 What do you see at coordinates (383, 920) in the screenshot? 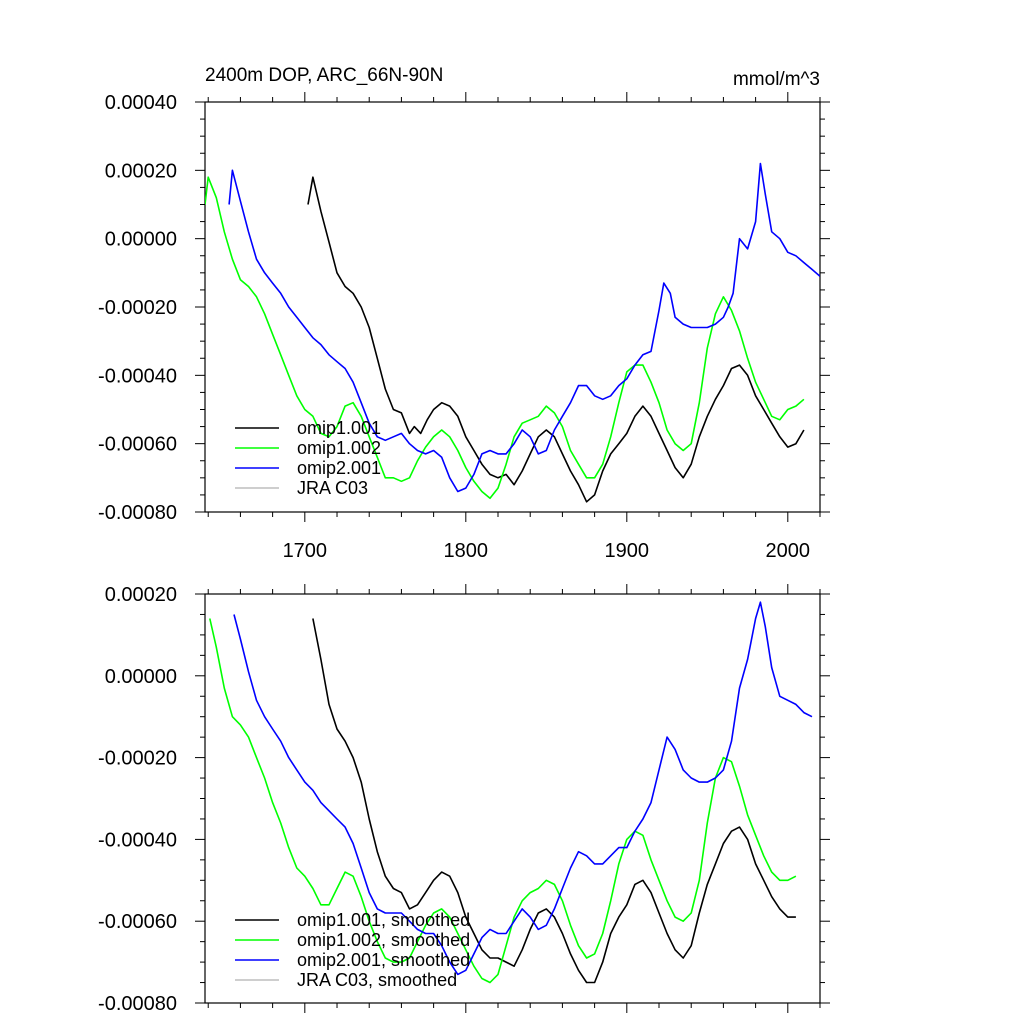
I see `legend-label: omip1.001, smoothed` at bounding box center [383, 920].